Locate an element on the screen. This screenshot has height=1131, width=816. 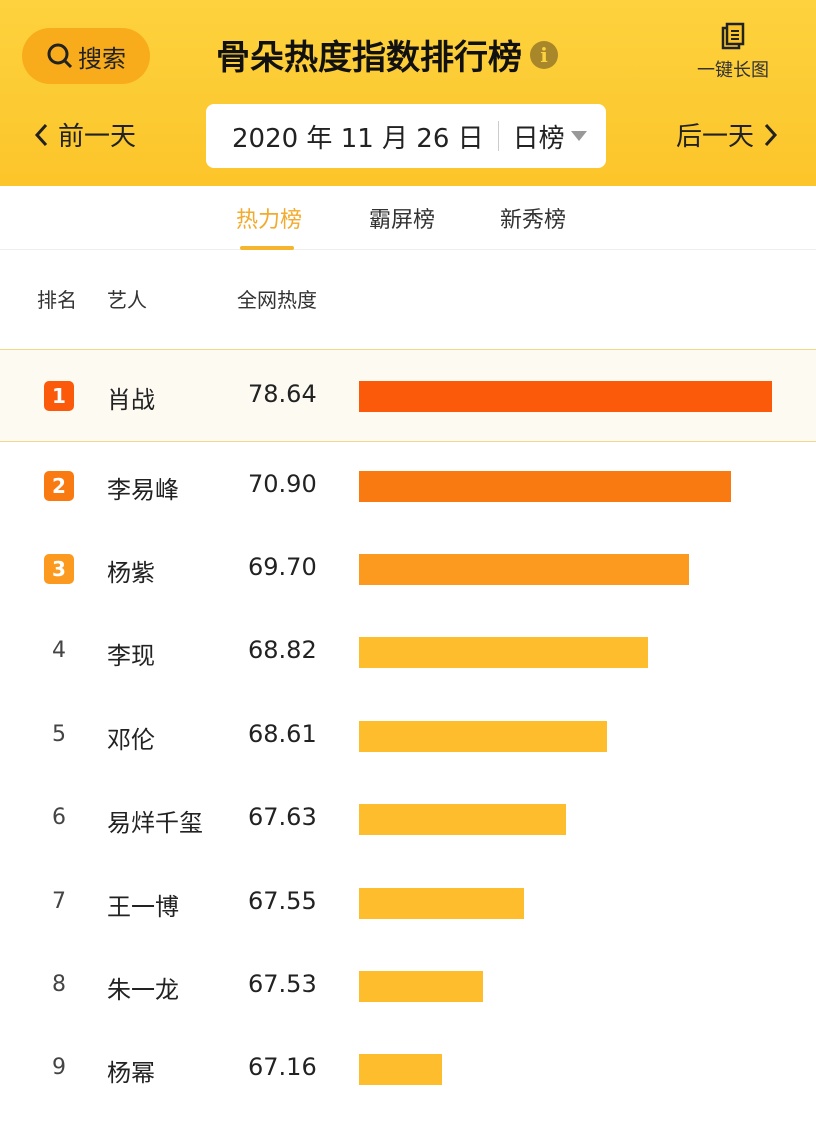
divider is located at coordinates (498, 136).